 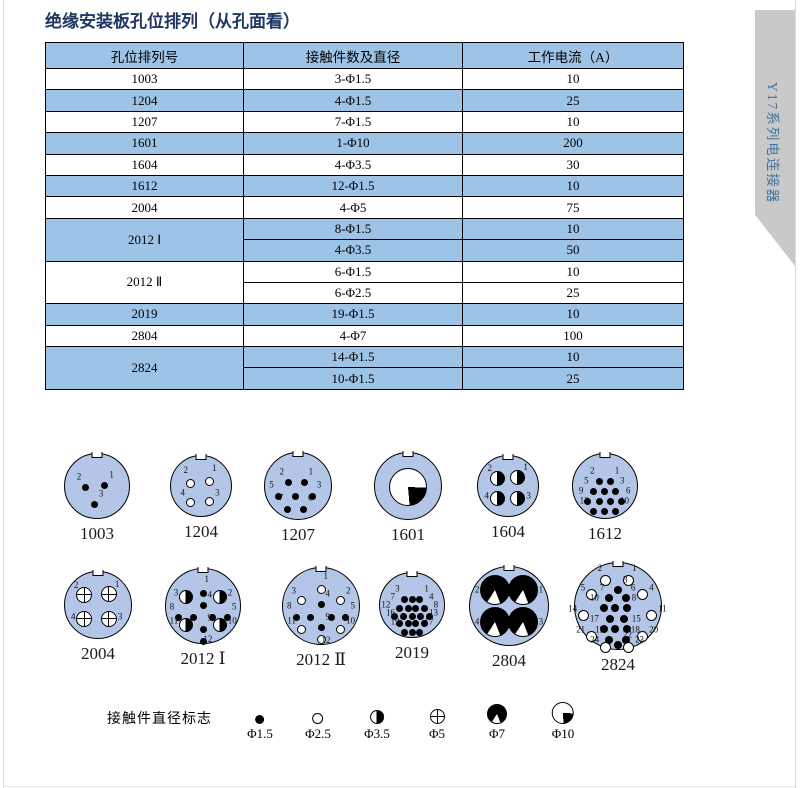 I want to click on legend-symbol-label: Φ2.5, so click(x=318, y=733).